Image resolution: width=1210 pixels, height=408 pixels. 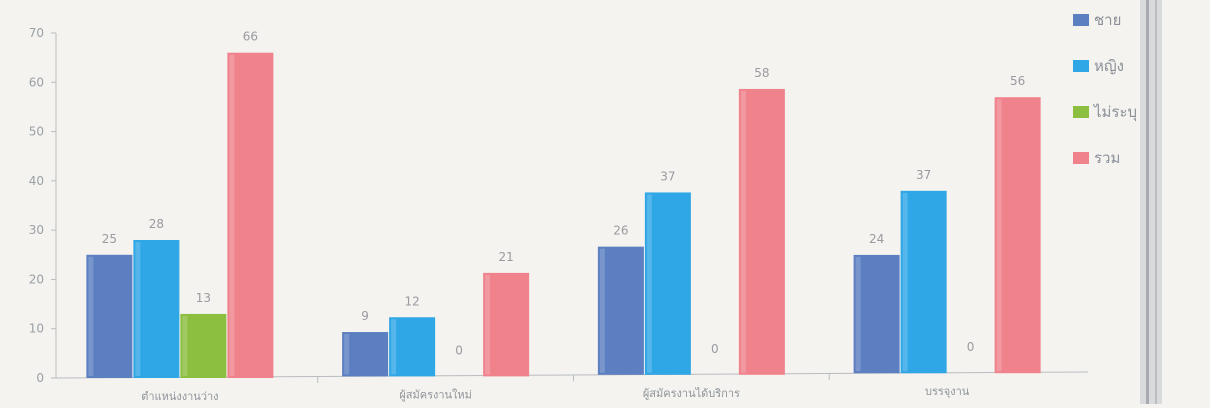 What do you see at coordinates (156, 224) in the screenshot?
I see `data-label: 28` at bounding box center [156, 224].